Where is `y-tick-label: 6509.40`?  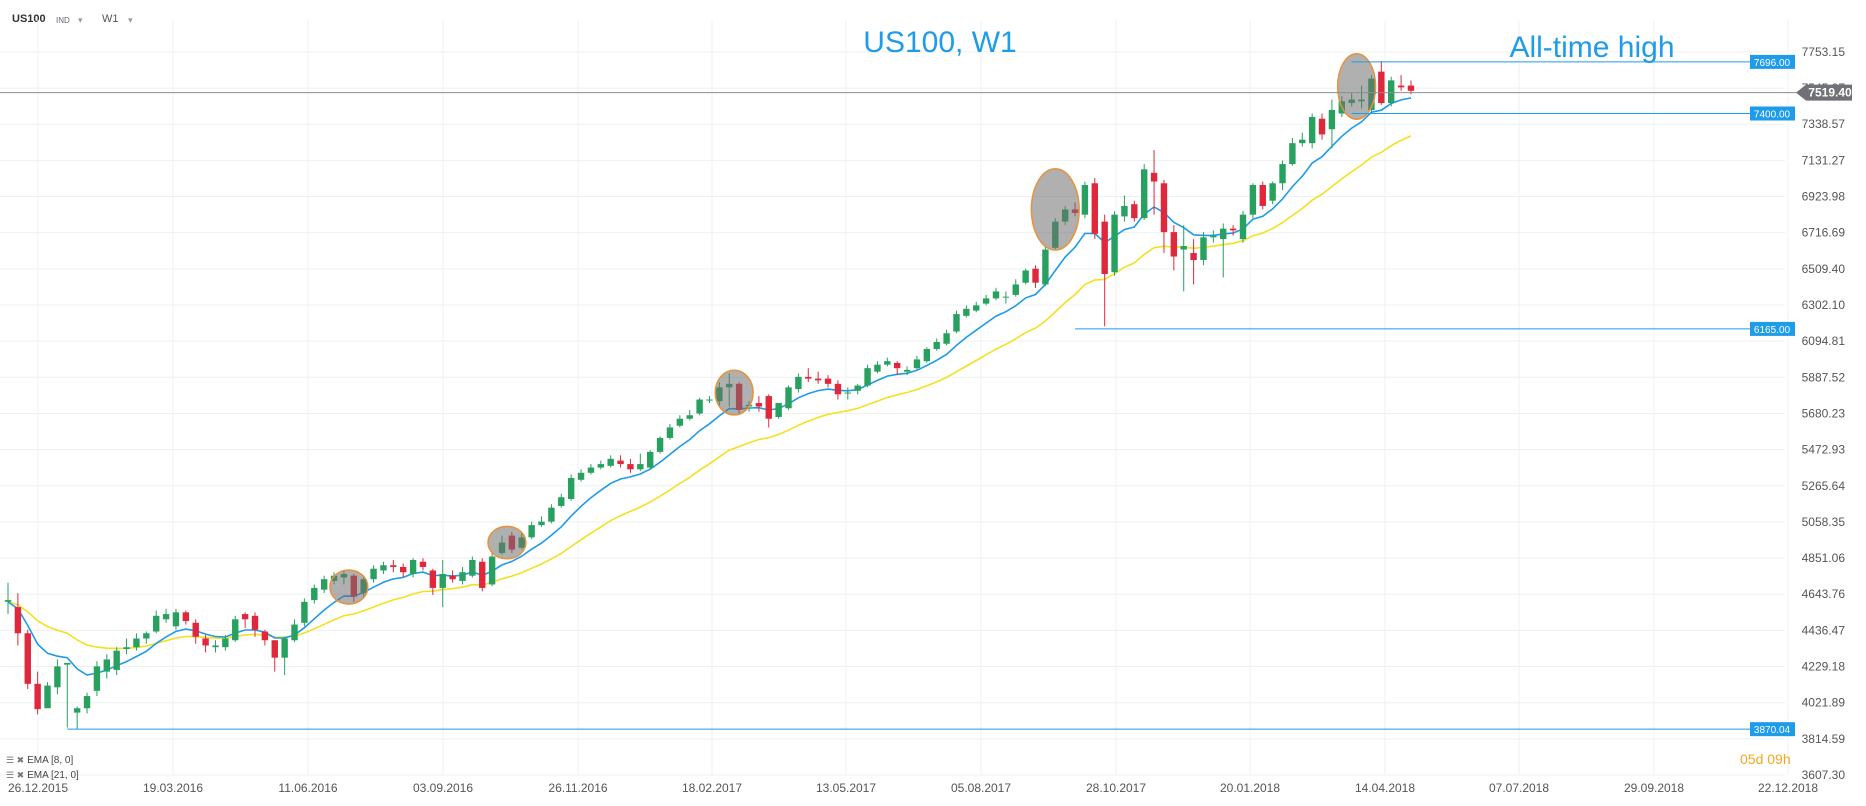 y-tick-label: 6509.40 is located at coordinates (1824, 269).